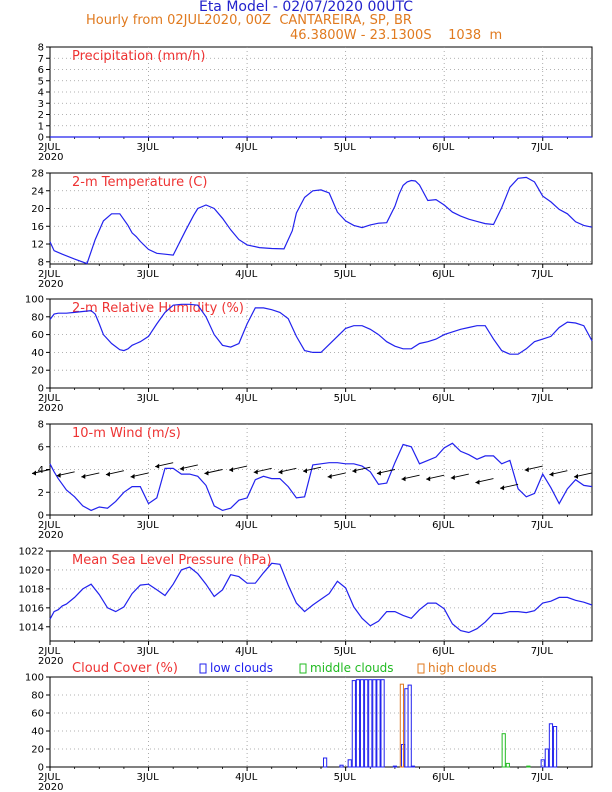 This screenshot has width=612, height=792. What do you see at coordinates (321, 329) in the screenshot?
I see `series-line-relative_humidity` at bounding box center [321, 329].